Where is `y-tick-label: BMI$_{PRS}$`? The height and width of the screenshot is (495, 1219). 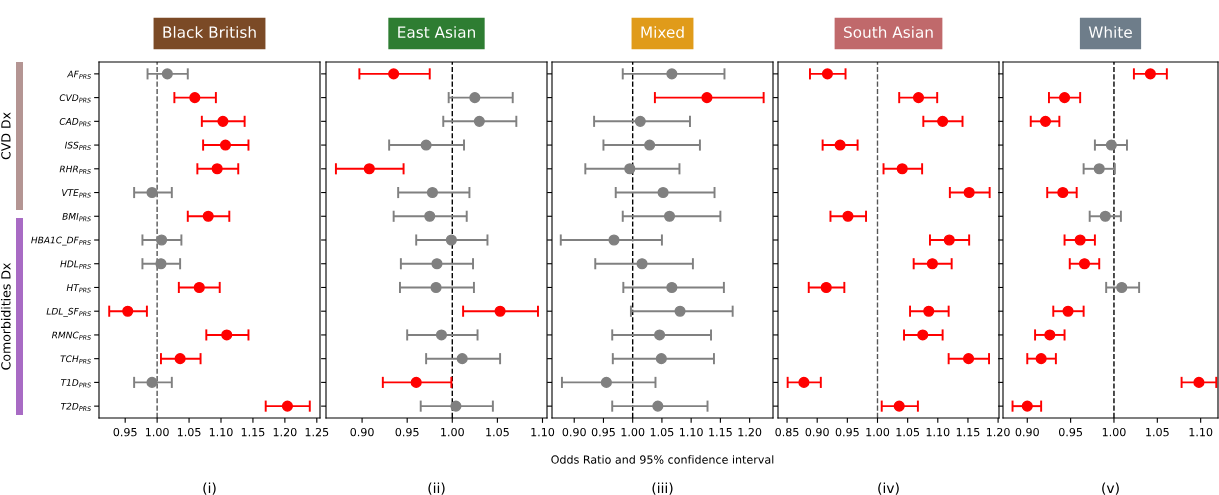
y-tick-label: BMI$_{PRS}$ is located at coordinates (76, 217).